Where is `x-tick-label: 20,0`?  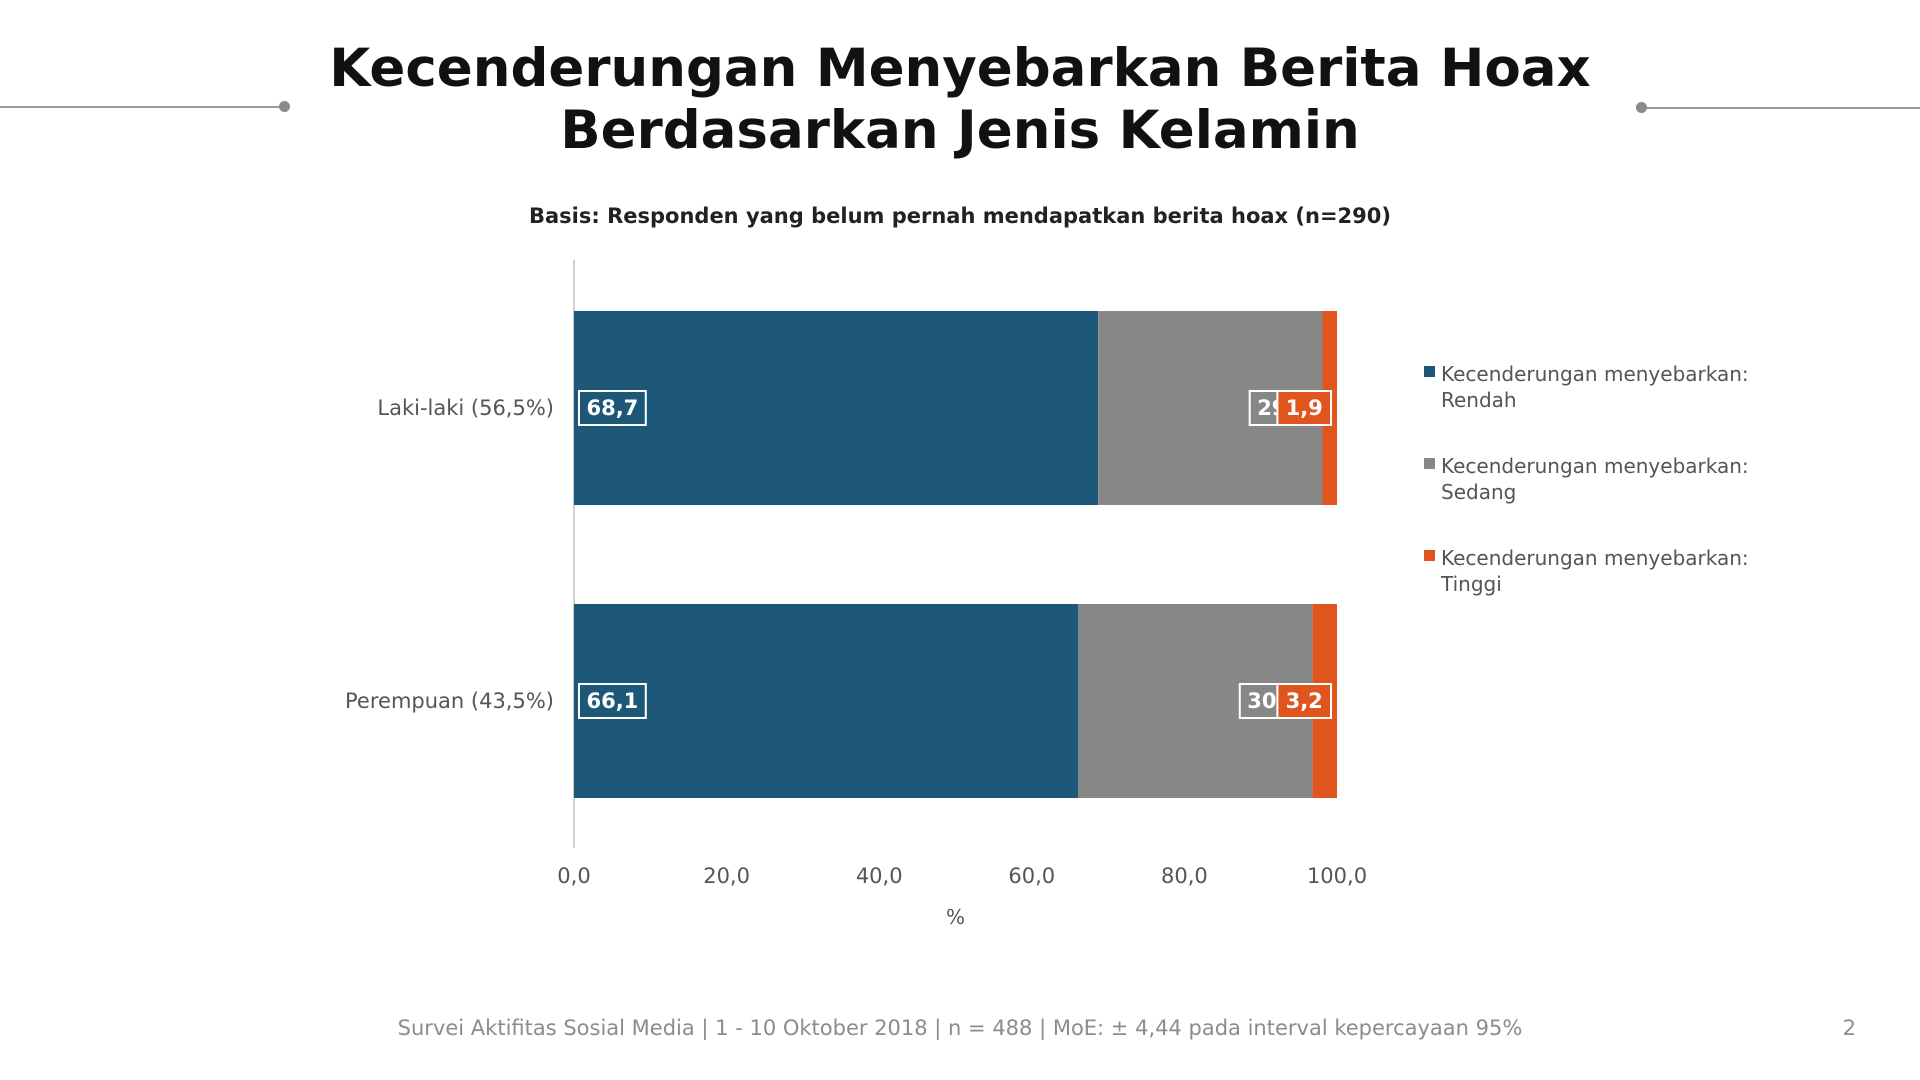
x-tick-label: 20,0 is located at coordinates (726, 876).